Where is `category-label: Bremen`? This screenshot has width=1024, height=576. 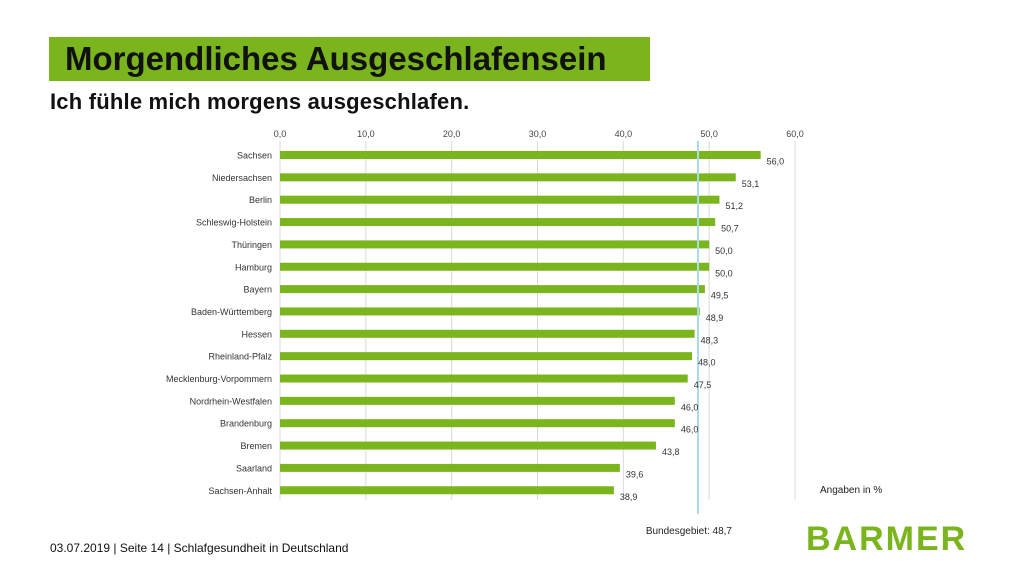 category-label: Bremen is located at coordinates (256, 446).